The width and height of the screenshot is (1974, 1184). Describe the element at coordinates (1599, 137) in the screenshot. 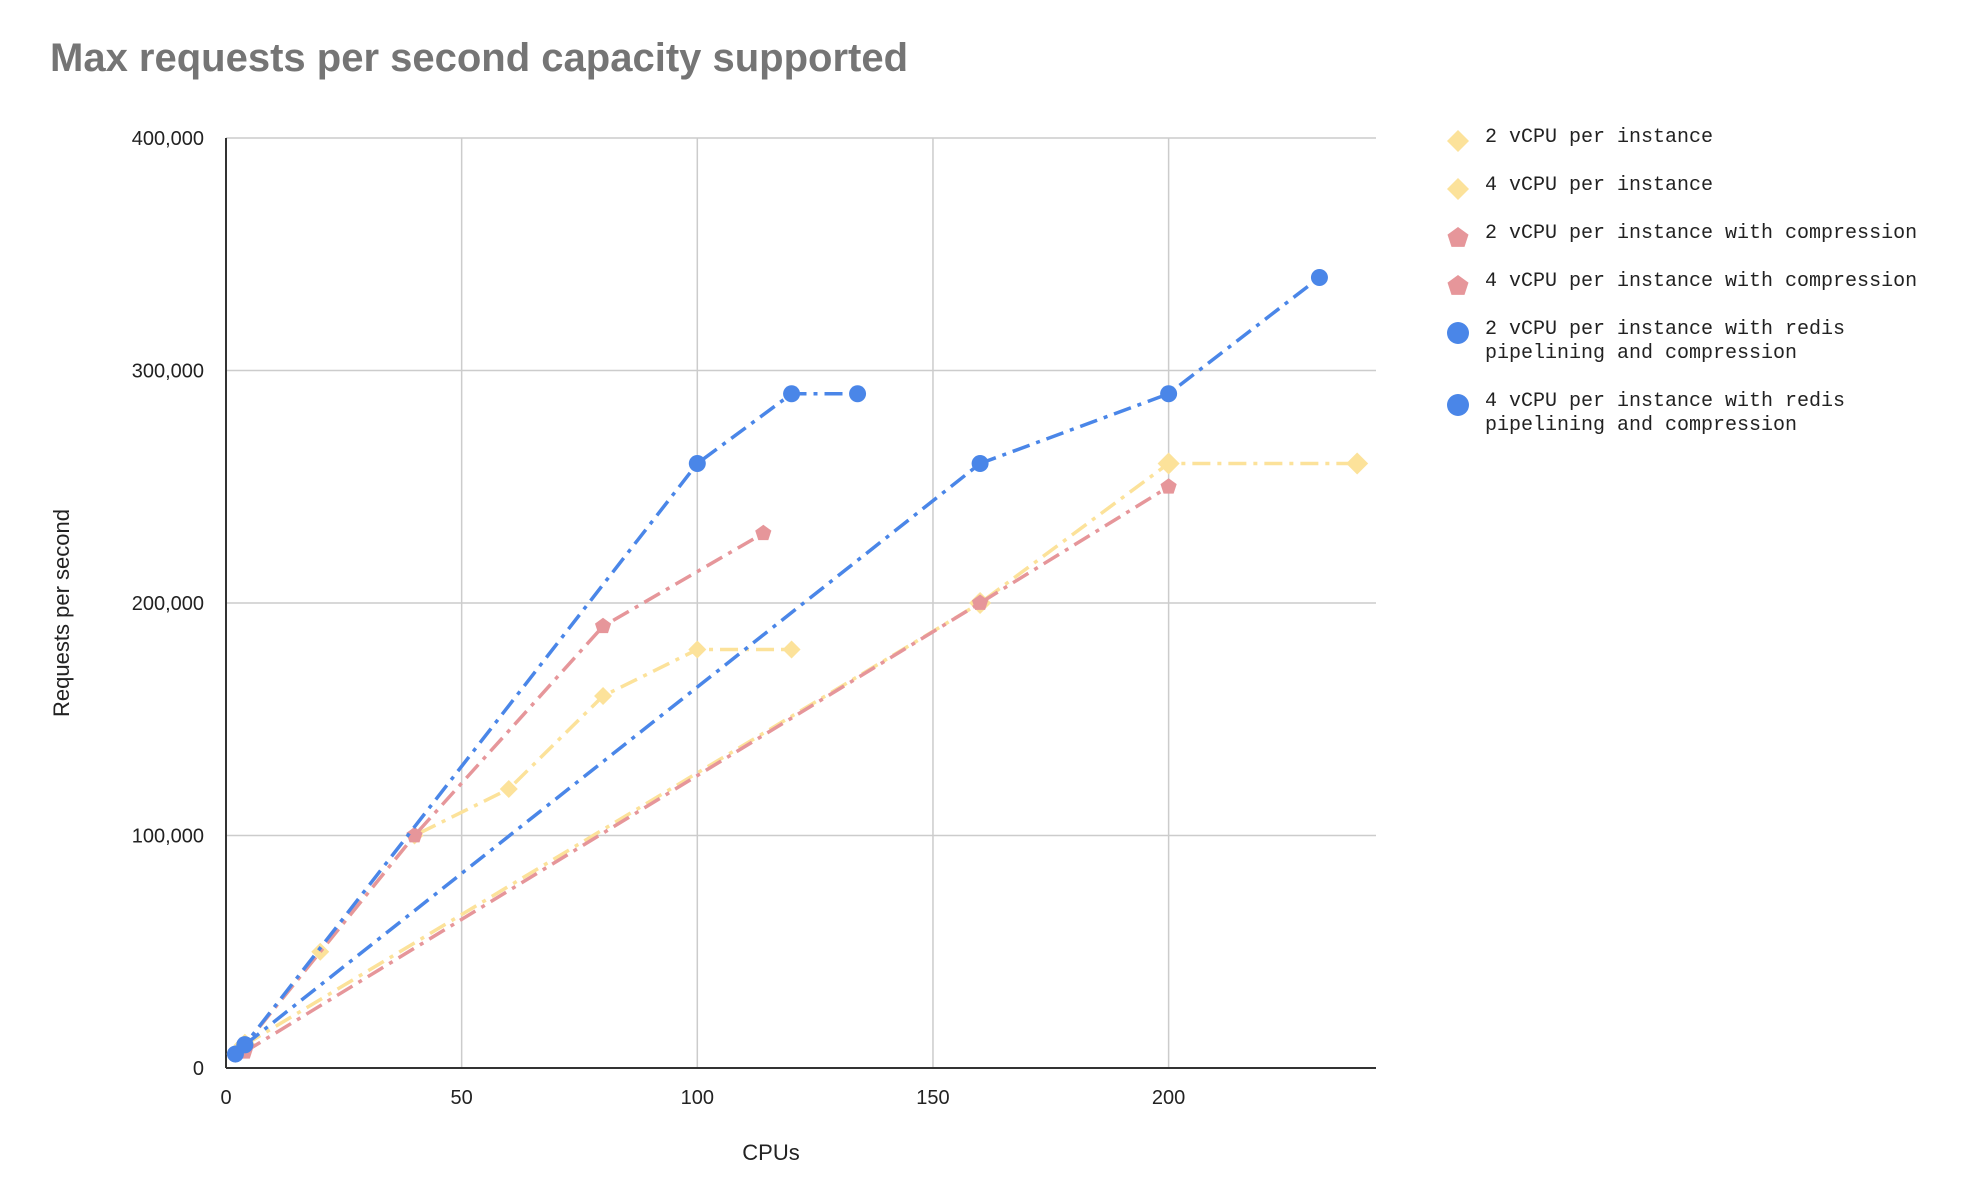

I see `legend-label: 2 vCPU per instance` at that location.